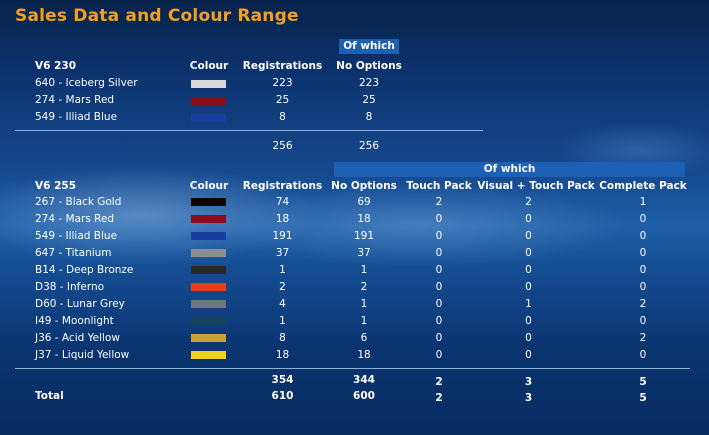 This screenshot has width=709, height=435. Describe the element at coordinates (364, 338) in the screenshot. I see `no-options-cell: 6` at that location.